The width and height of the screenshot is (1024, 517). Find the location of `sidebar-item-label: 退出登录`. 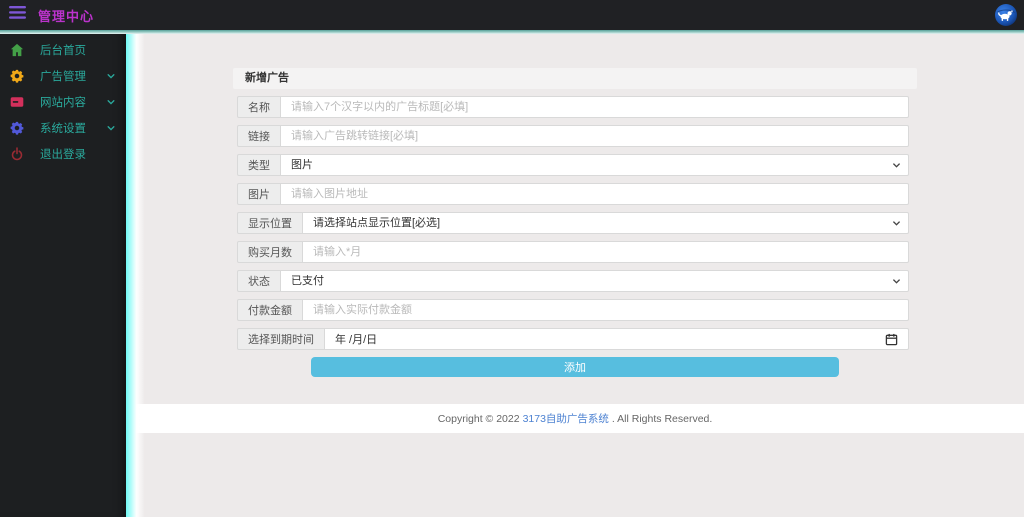

sidebar-item-label: 退出登录 is located at coordinates (63, 155).